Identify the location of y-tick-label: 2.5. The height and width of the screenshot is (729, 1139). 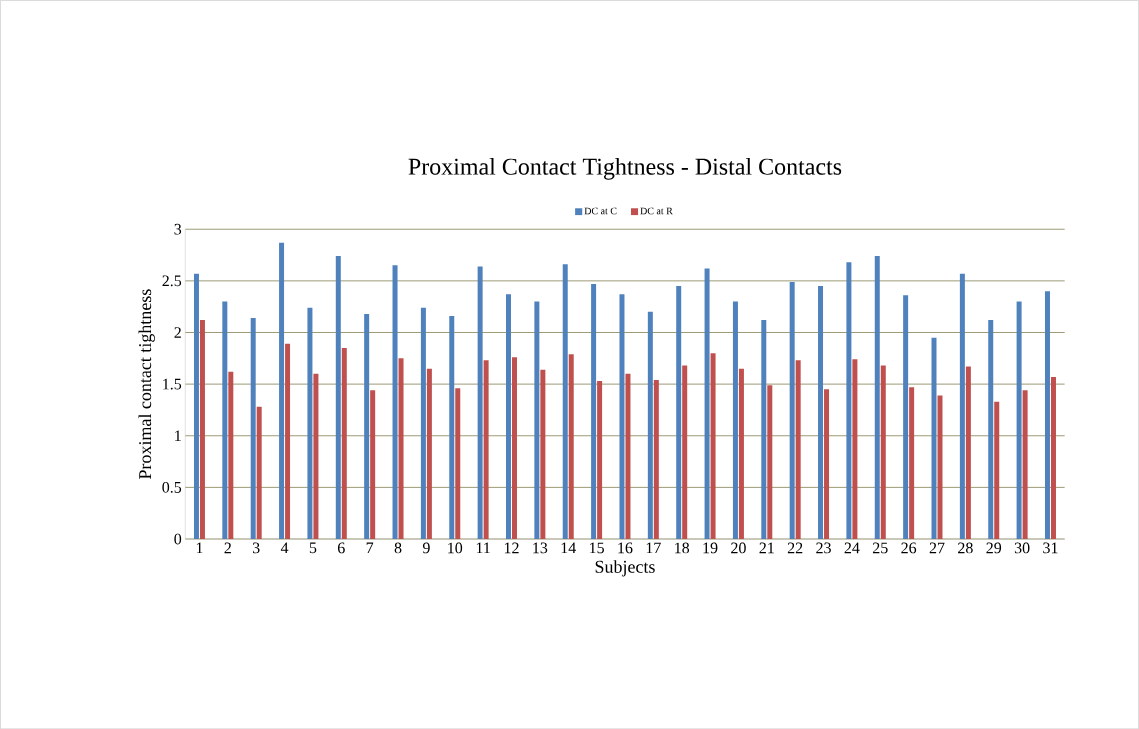
(172, 281).